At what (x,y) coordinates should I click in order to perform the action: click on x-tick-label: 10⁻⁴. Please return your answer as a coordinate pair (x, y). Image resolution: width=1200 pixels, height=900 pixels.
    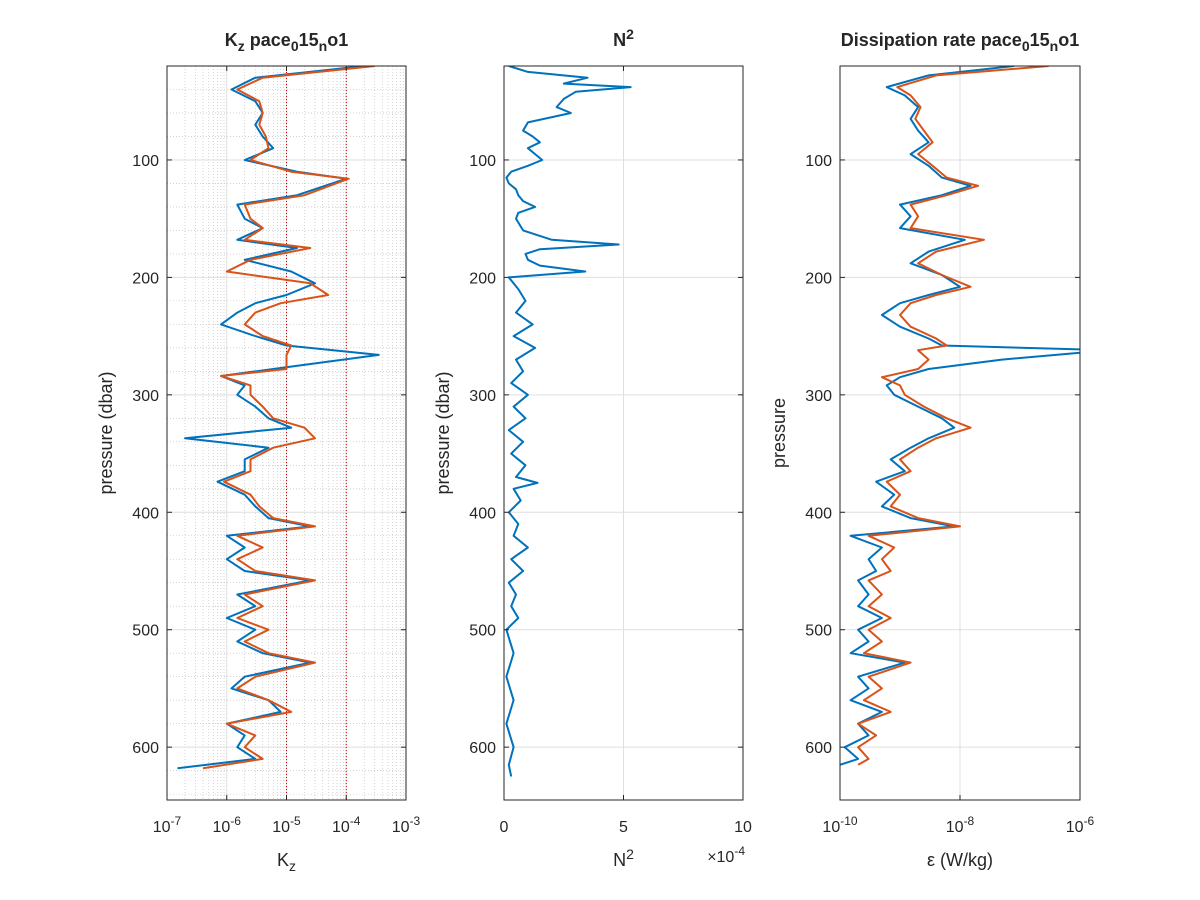
    Looking at the image, I should click on (346, 825).